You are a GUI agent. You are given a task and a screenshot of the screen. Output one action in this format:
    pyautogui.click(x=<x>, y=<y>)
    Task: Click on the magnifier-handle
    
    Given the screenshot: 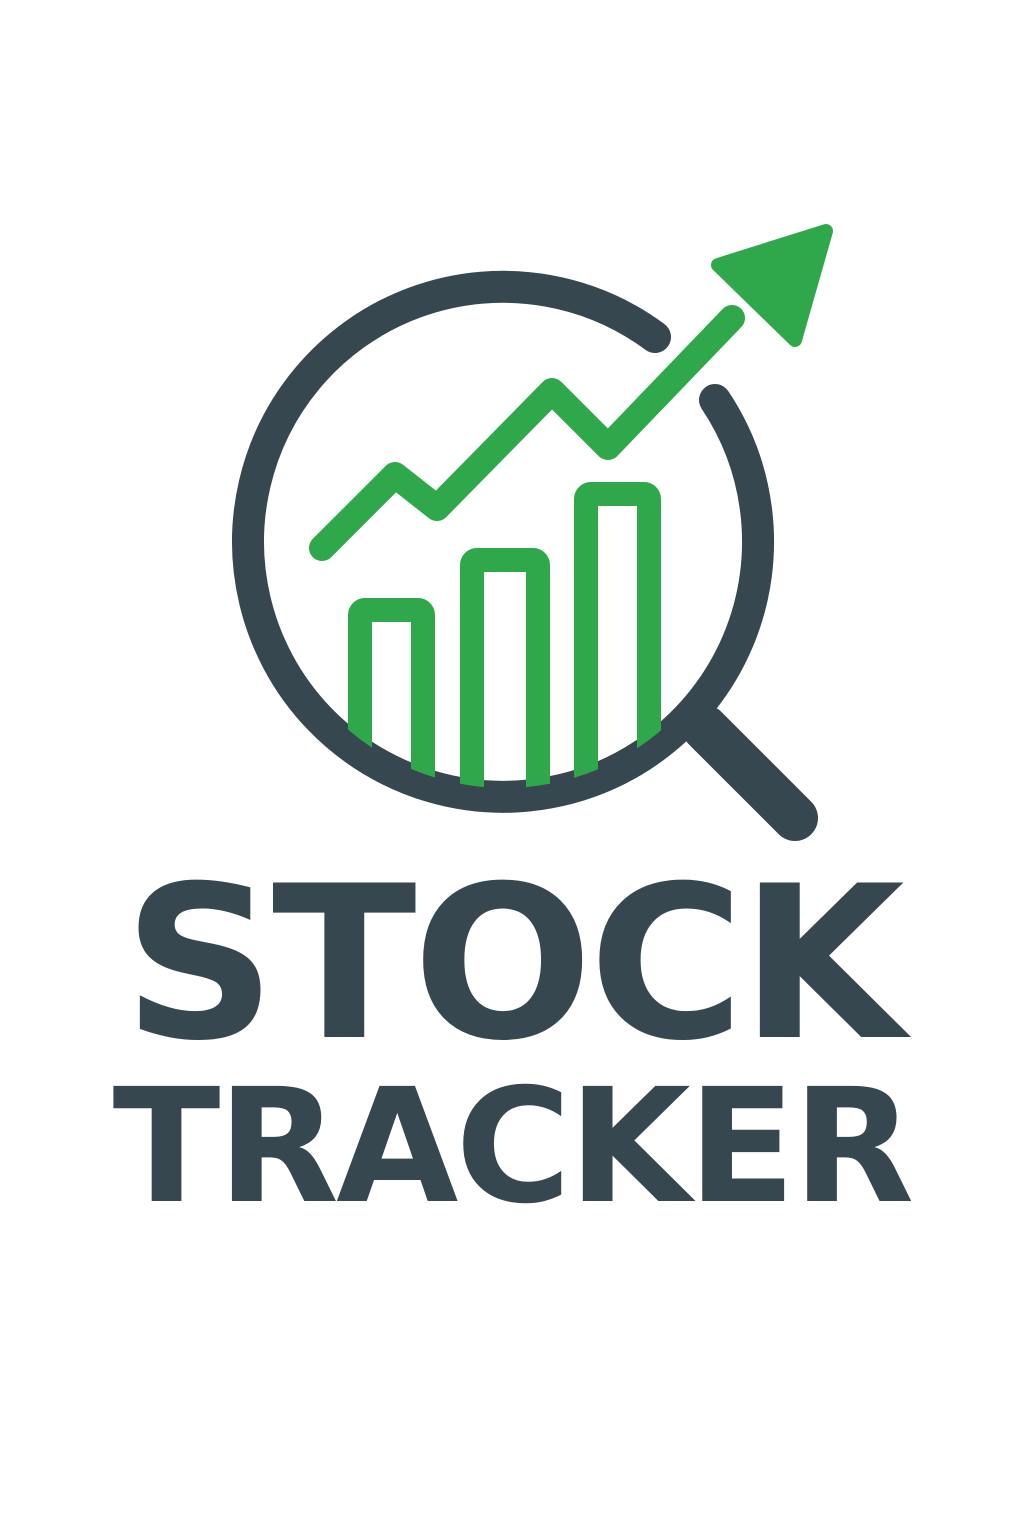 What is the action you would take?
    pyautogui.click(x=750, y=773)
    